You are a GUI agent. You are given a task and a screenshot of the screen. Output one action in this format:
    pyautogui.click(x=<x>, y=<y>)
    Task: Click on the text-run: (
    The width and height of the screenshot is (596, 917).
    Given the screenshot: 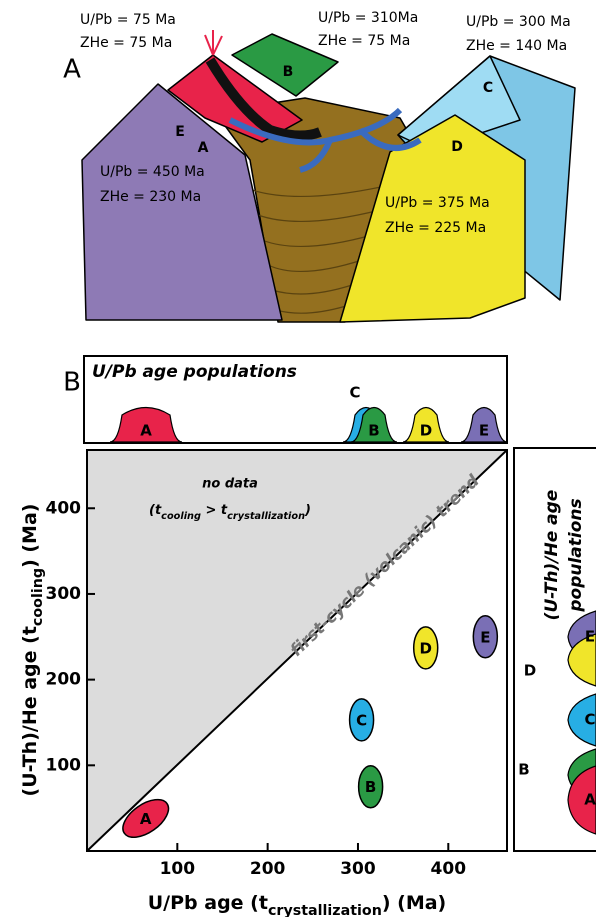 What is the action you would take?
    pyautogui.click(x=152, y=510)
    